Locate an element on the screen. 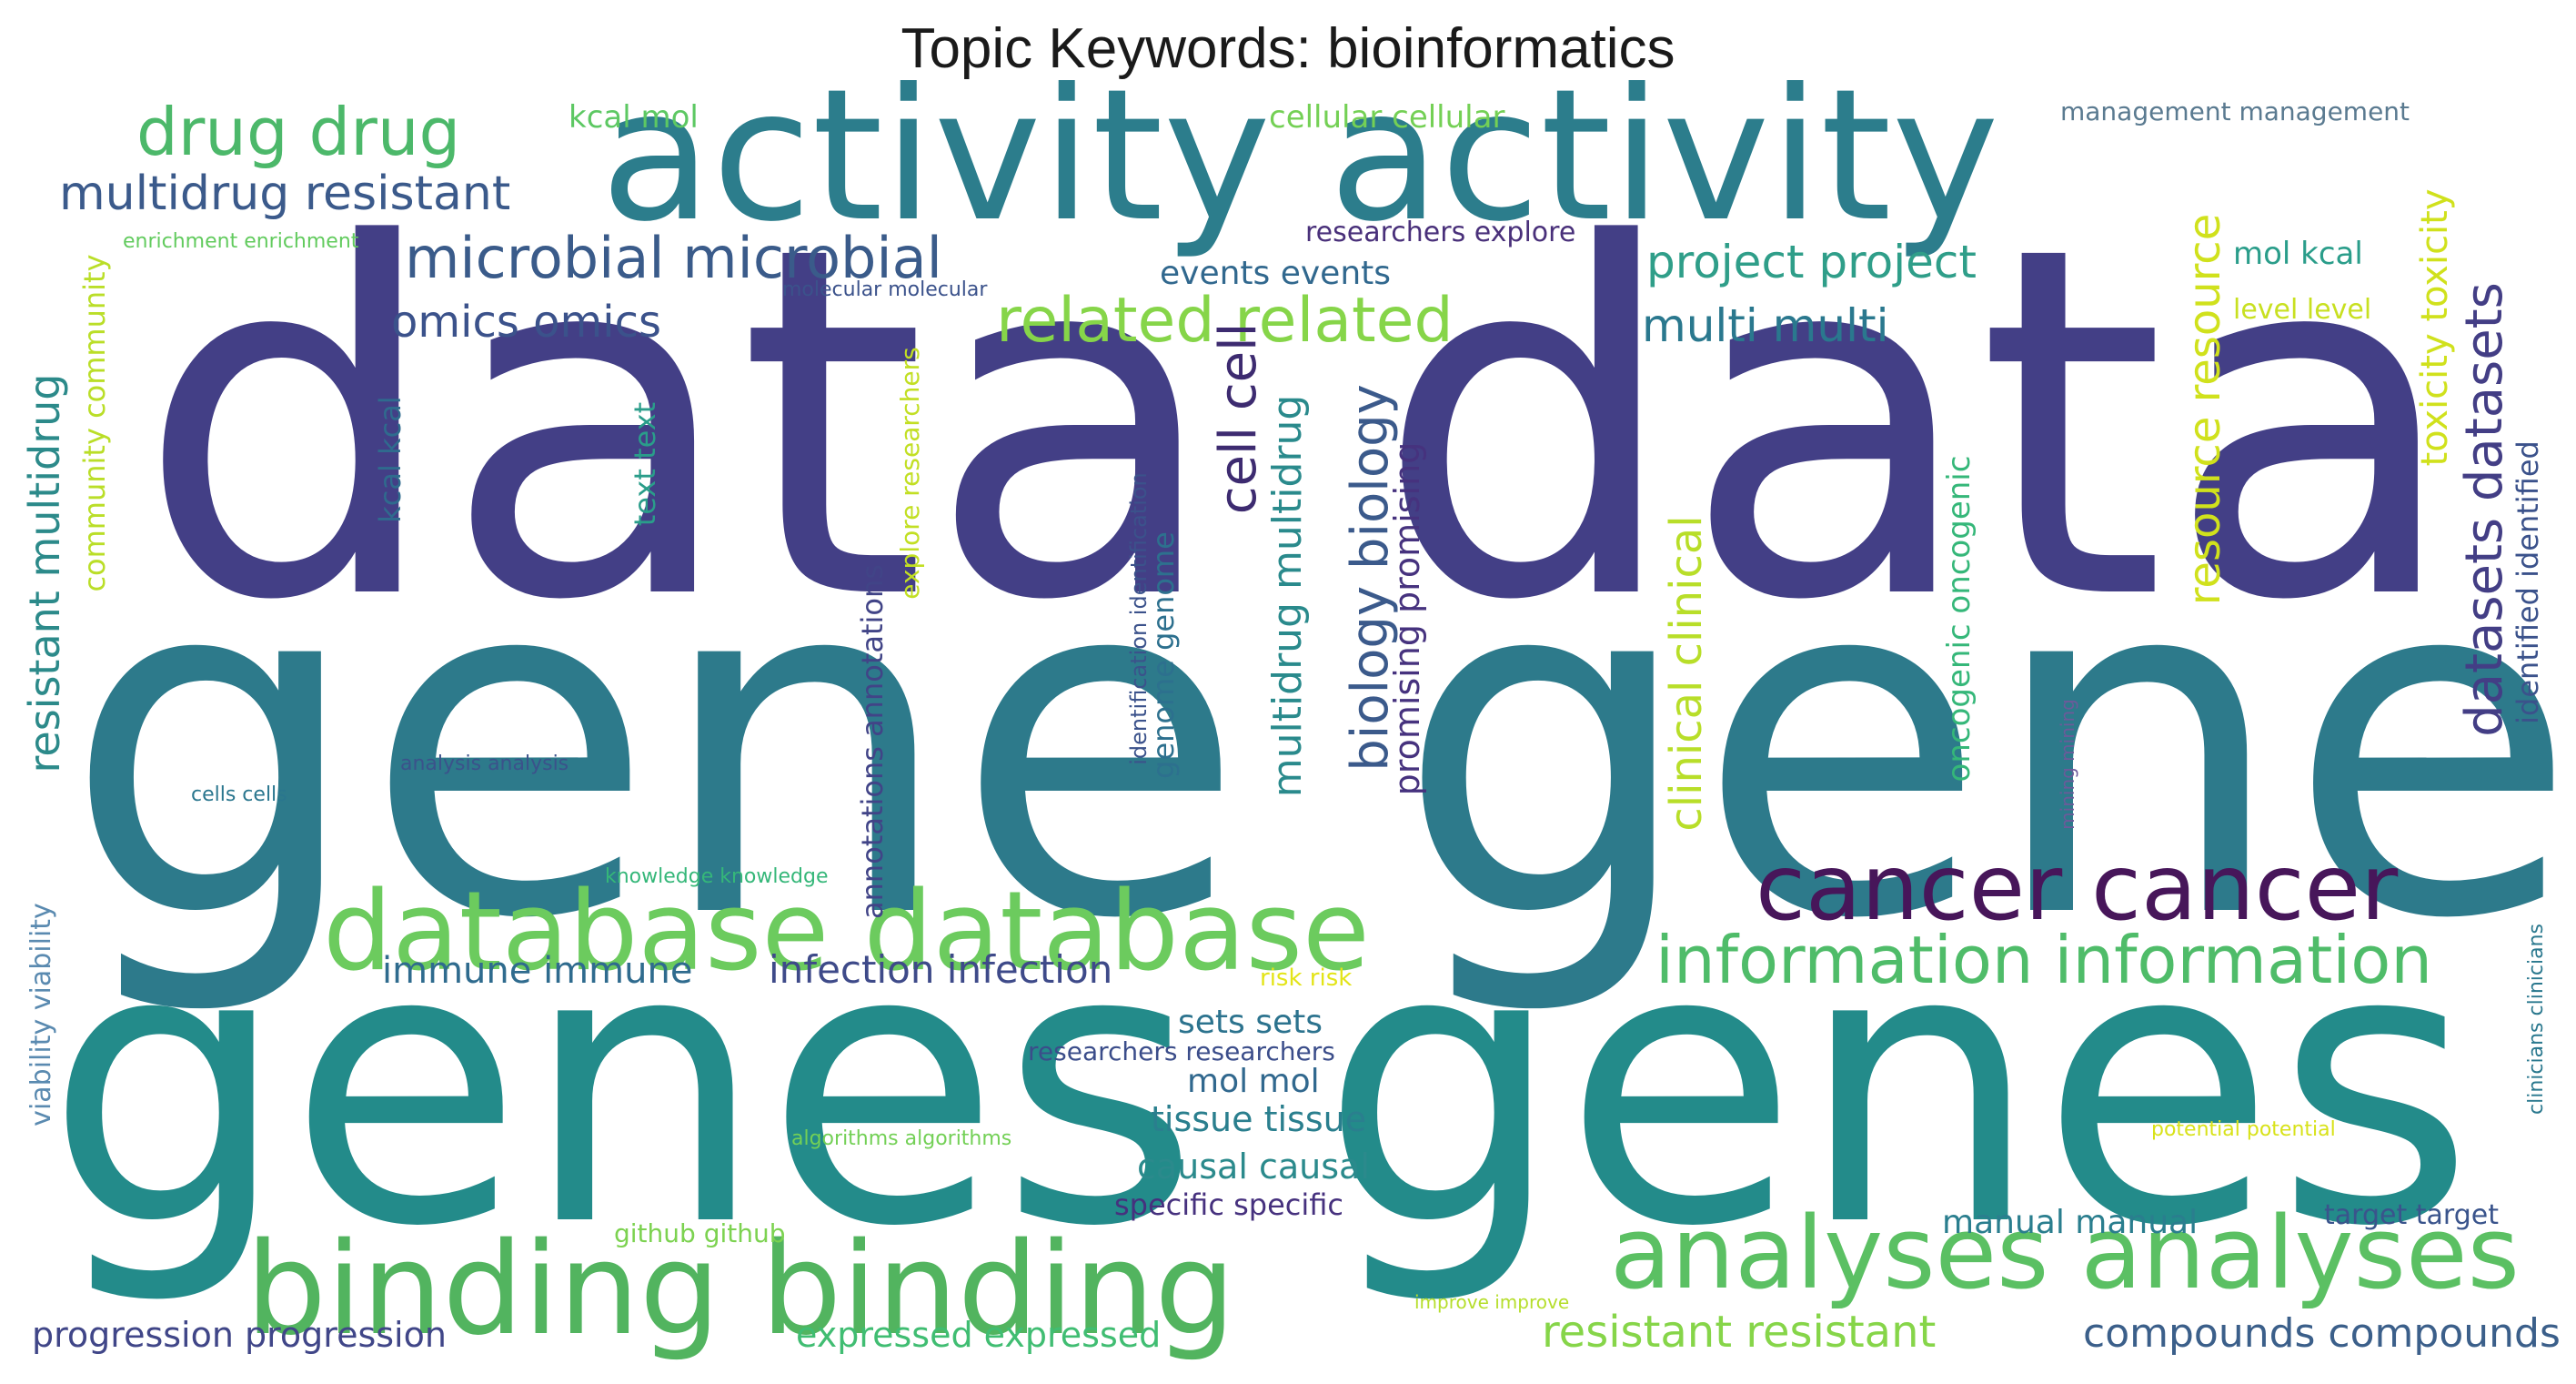 This screenshot has width=2576, height=1384. word-datasets-datasets: datasets datasets is located at coordinates (2484, 510).